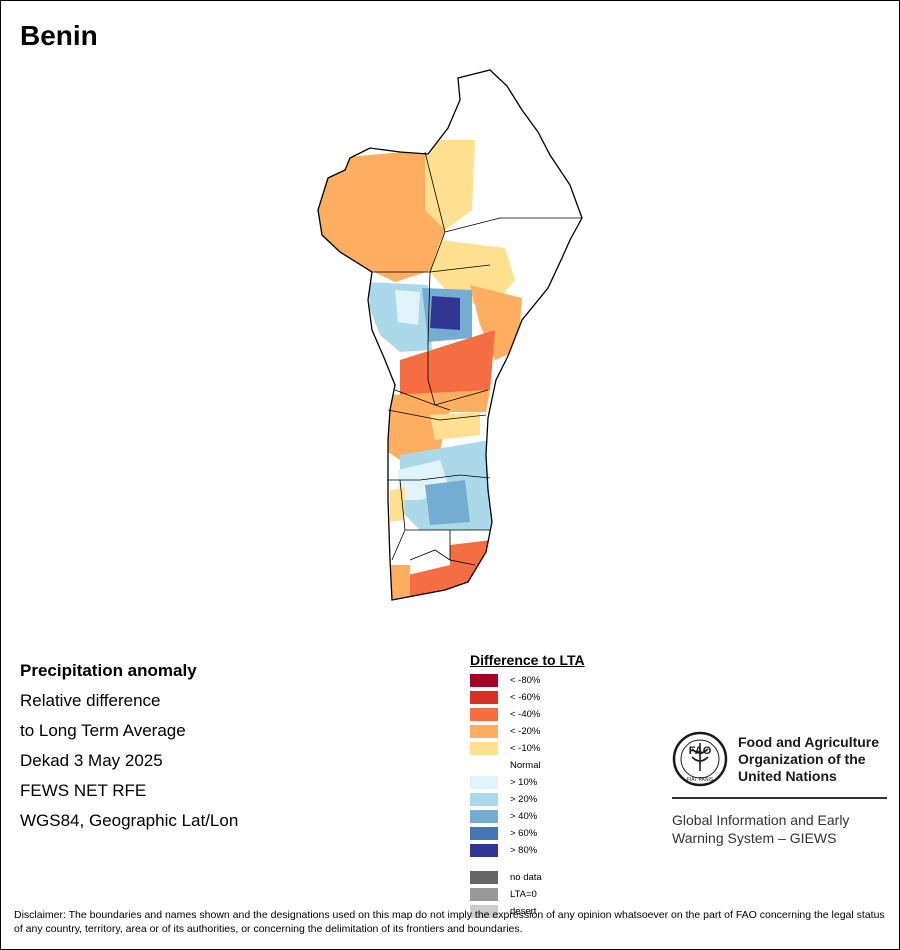 The image size is (900, 950). What do you see at coordinates (91, 760) in the screenshot?
I see `info-line-period: Dekad 3 May 2025` at bounding box center [91, 760].